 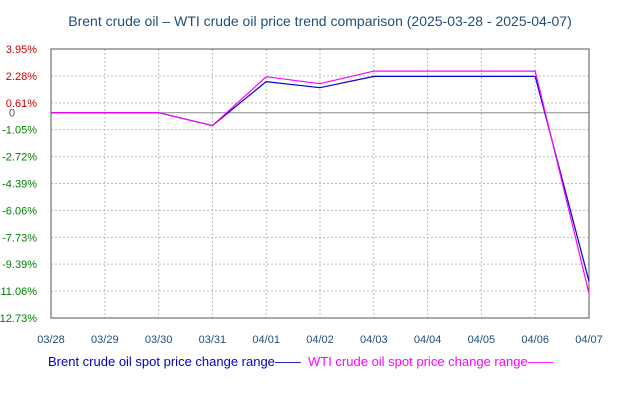 What do you see at coordinates (105, 340) in the screenshot?
I see `x-tick-label: 03/29` at bounding box center [105, 340].